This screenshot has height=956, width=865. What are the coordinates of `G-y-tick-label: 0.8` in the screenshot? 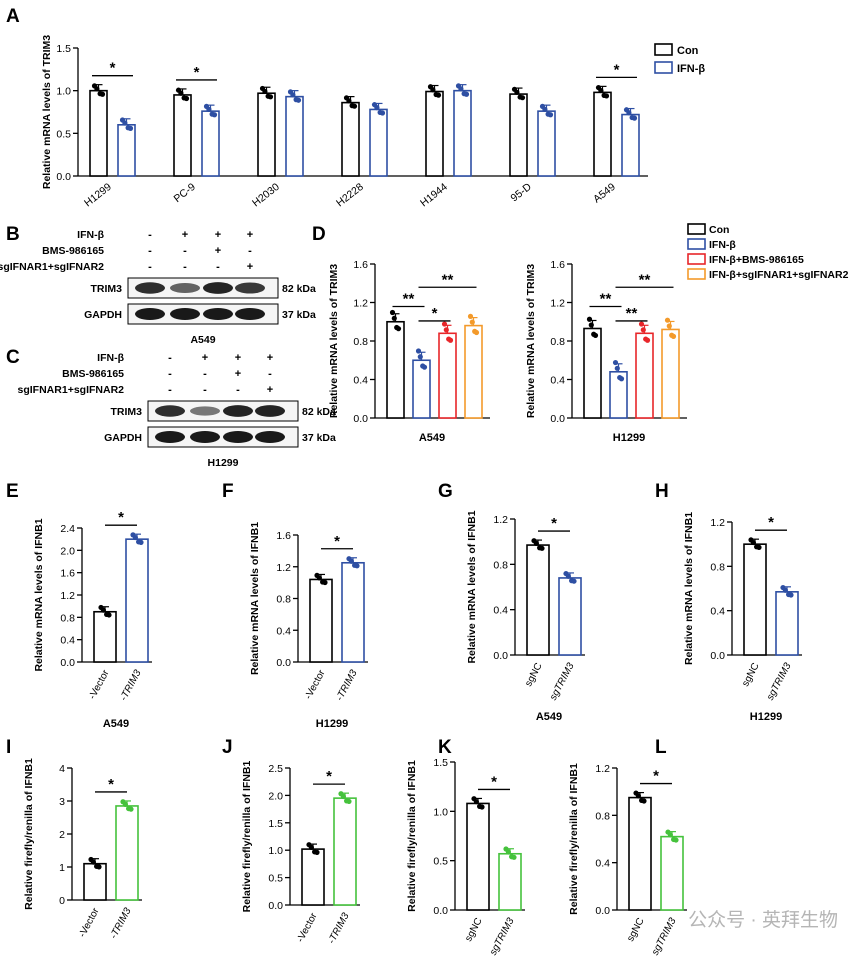 It's located at (500, 565).